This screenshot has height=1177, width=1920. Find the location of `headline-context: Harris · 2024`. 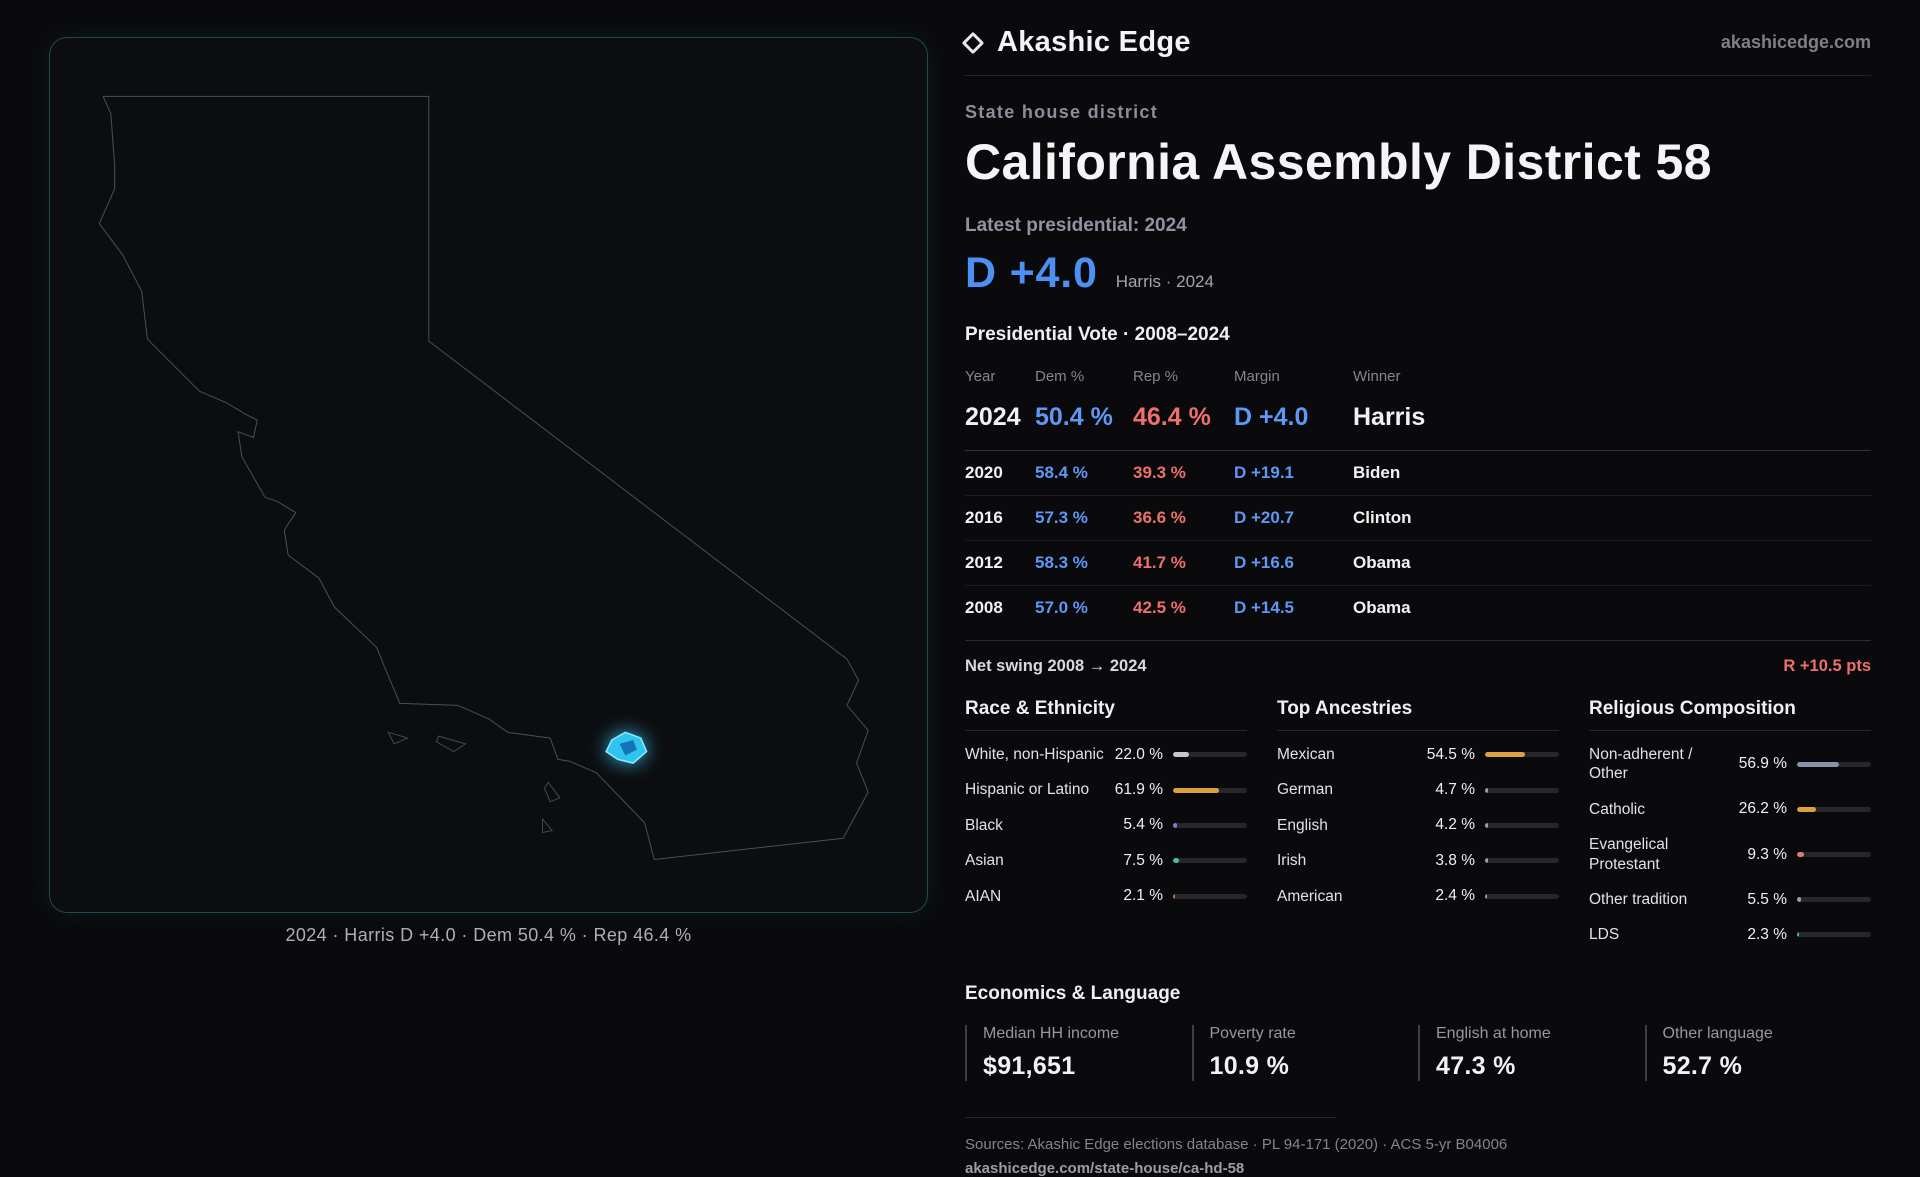

headline-context: Harris · 2024 is located at coordinates (1164, 281).